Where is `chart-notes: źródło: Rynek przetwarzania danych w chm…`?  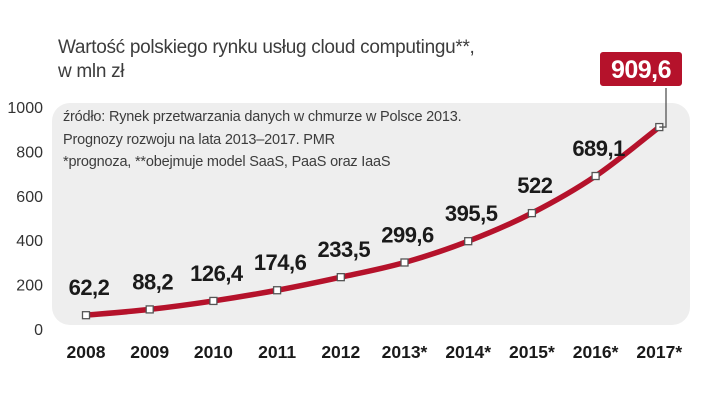
chart-notes: źródło: Rynek przetwarzania danych w chm… is located at coordinates (262, 140).